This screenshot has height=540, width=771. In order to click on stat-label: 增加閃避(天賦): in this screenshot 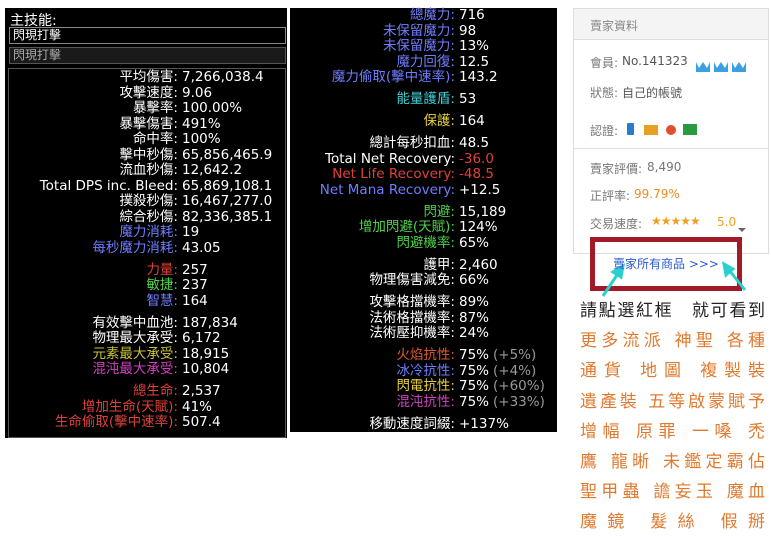, I will do `click(406, 227)`.